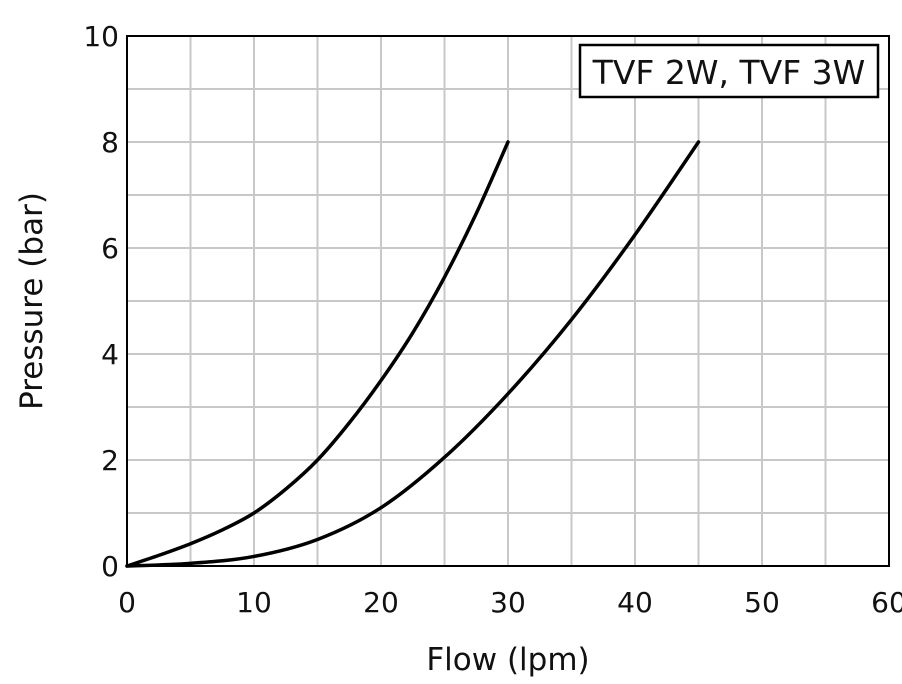 Image resolution: width=902 pixels, height=684 pixels. I want to click on legend-box: TVF 2W, TVF 3W, so click(729, 71).